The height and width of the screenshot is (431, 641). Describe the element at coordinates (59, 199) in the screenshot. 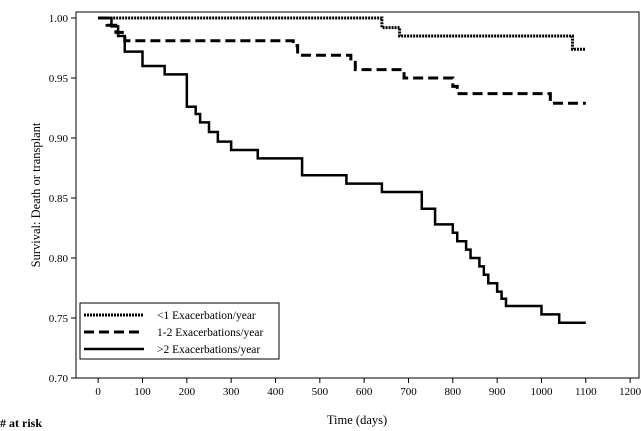

I see `y-tick-label: 0.85` at that location.